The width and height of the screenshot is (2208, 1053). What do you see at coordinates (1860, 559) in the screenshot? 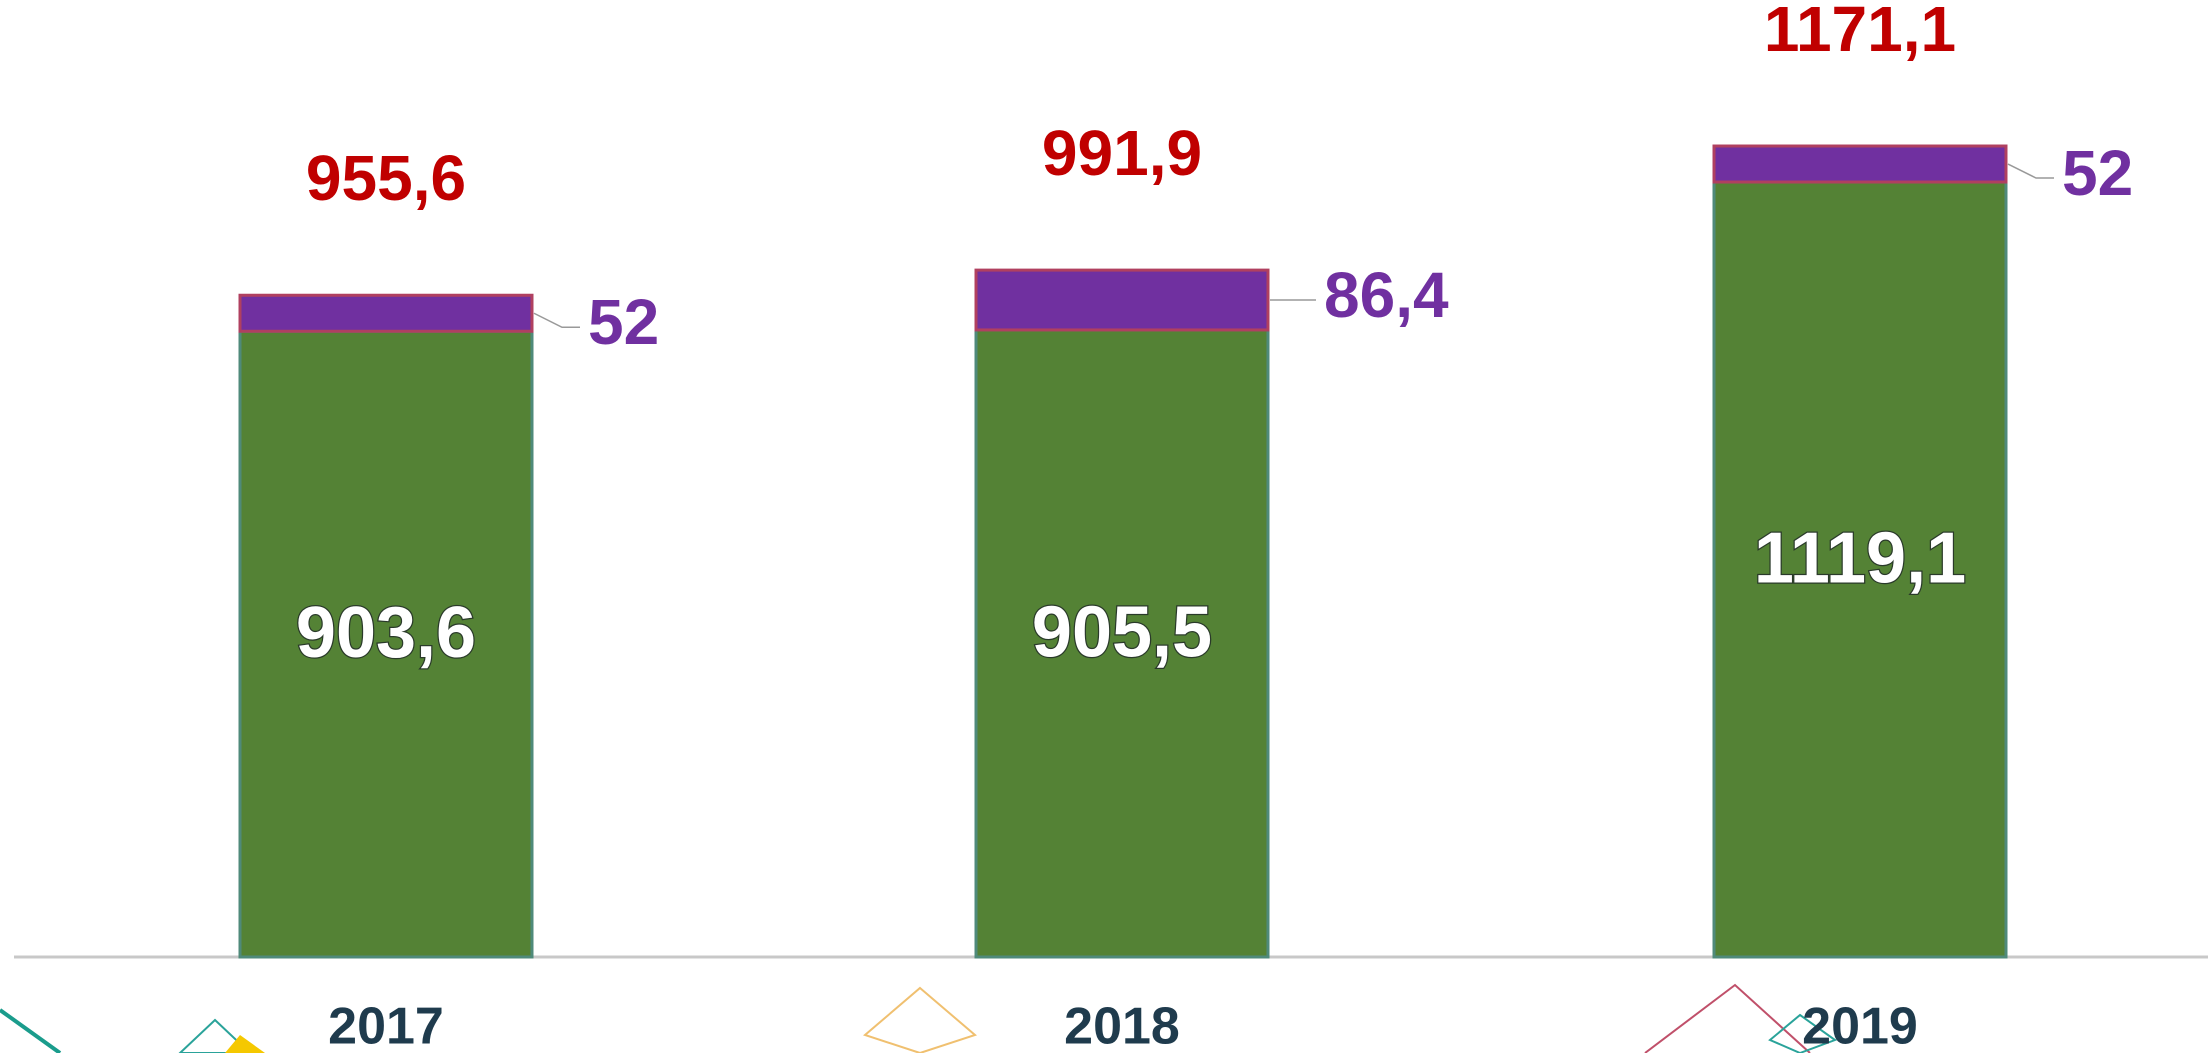
I see `segment-label: 1119,1` at bounding box center [1860, 559].